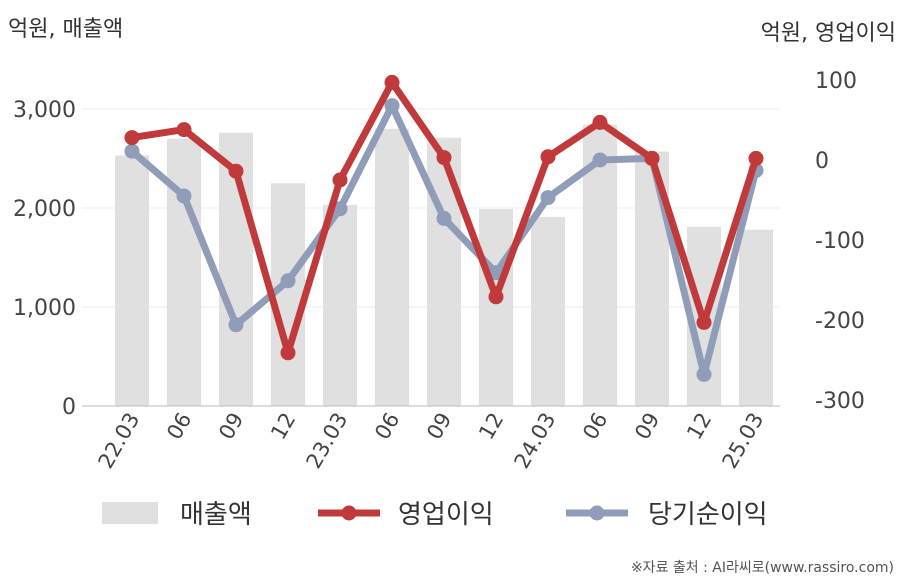 This screenshot has width=908, height=580. I want to click on right-axis-tick-label: -300, so click(840, 401).